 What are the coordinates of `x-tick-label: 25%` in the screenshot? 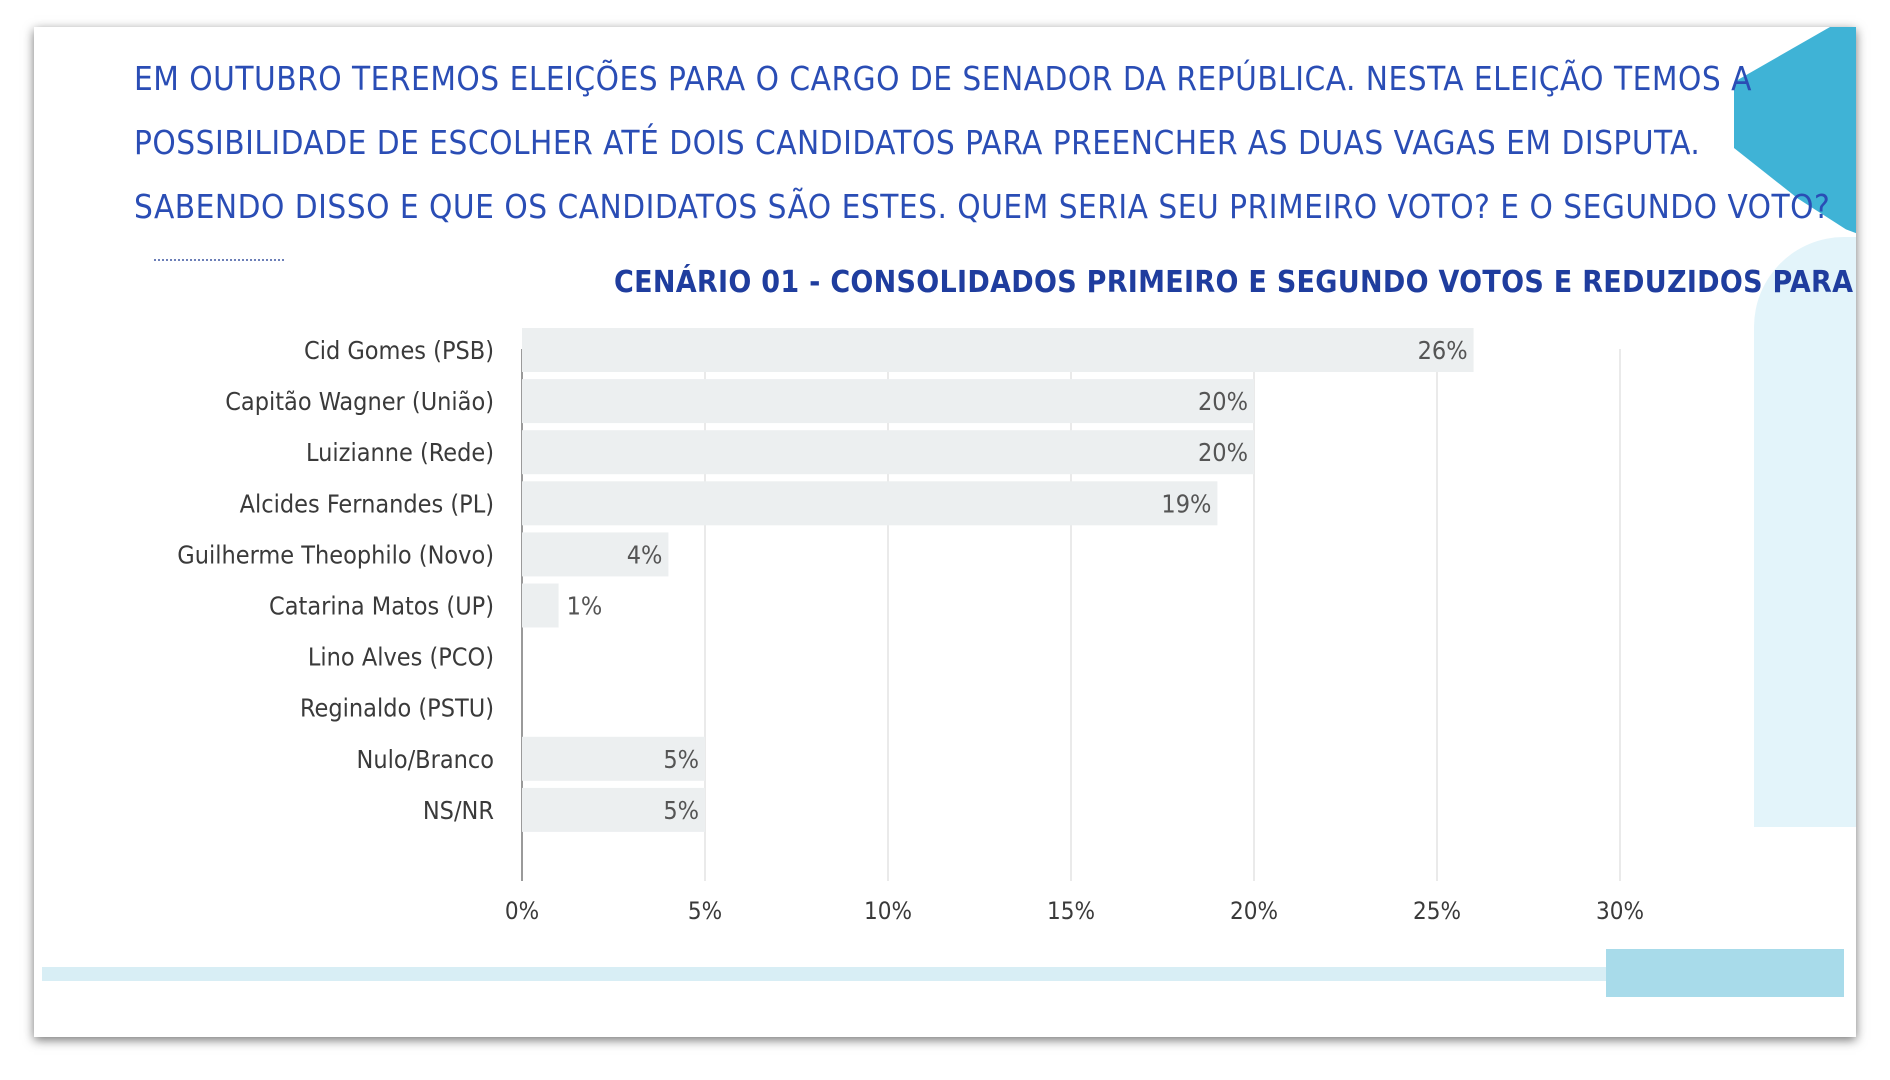 It's located at (1437, 911).